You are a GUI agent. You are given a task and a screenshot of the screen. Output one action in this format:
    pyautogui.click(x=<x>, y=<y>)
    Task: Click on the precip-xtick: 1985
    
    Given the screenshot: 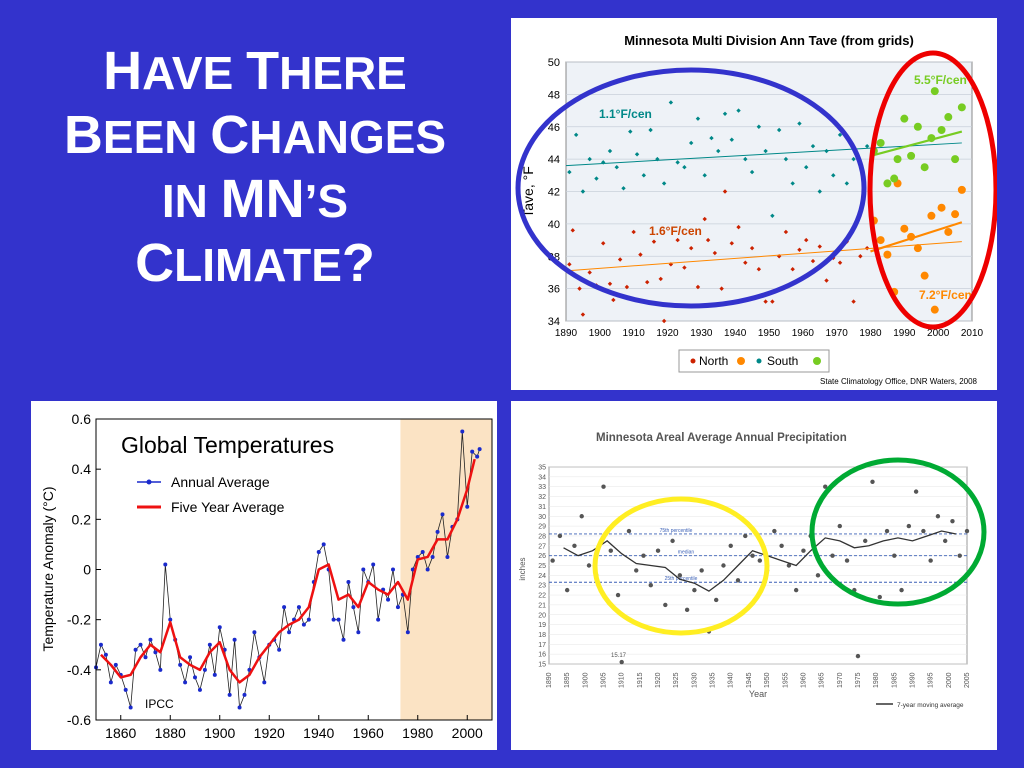 What is the action you would take?
    pyautogui.click(x=894, y=680)
    